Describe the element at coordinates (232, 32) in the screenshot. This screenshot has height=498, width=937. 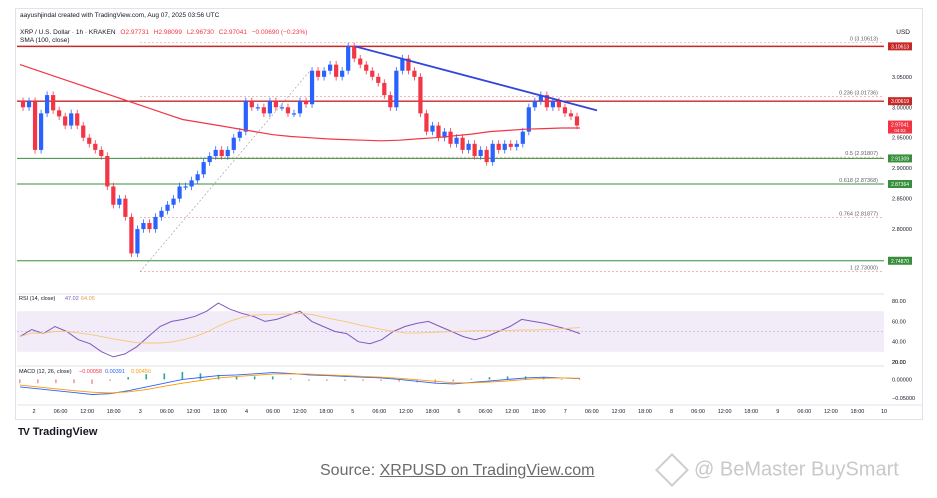
I see `close-value: C2.97041` at that location.